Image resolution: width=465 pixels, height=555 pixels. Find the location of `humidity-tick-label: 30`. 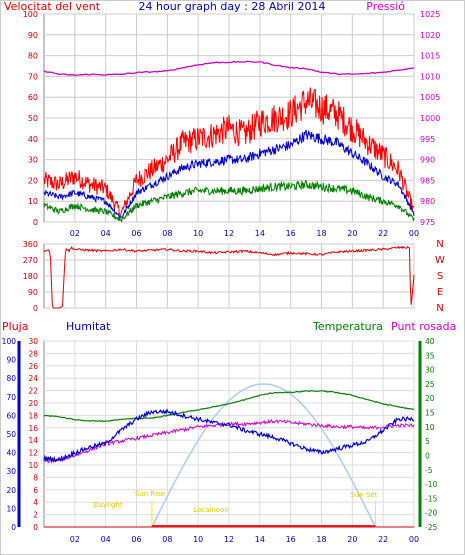

humidity-tick-label: 30 is located at coordinates (11, 471).